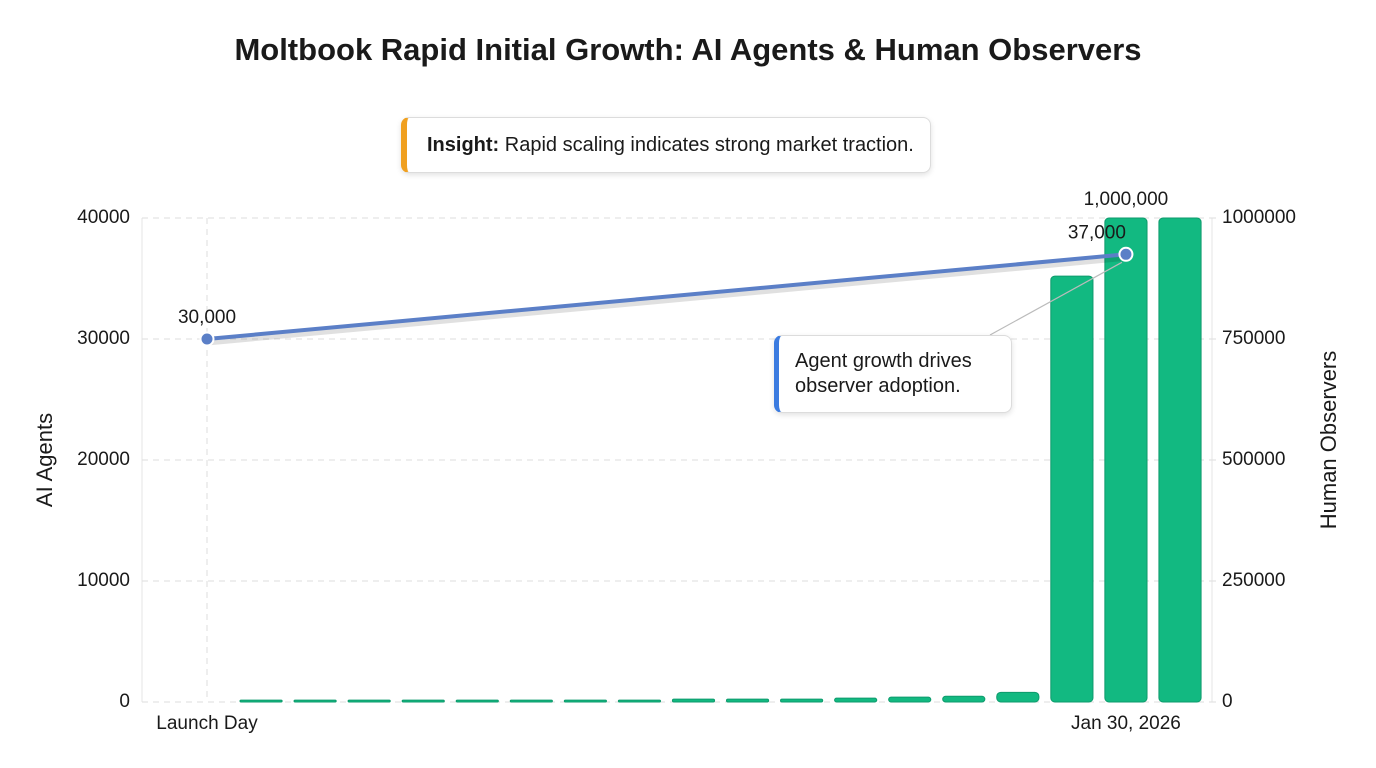 This screenshot has height=768, width=1376. I want to click on annotation-connector, so click(1056, 298).